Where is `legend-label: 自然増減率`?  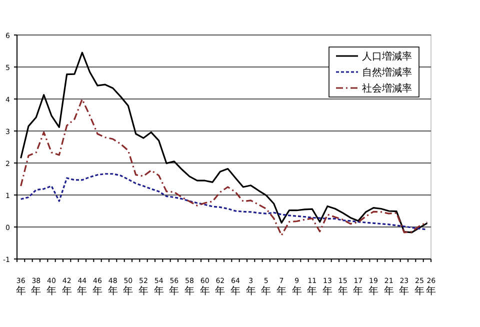
legend-label: 自然増減率 is located at coordinates (387, 72).